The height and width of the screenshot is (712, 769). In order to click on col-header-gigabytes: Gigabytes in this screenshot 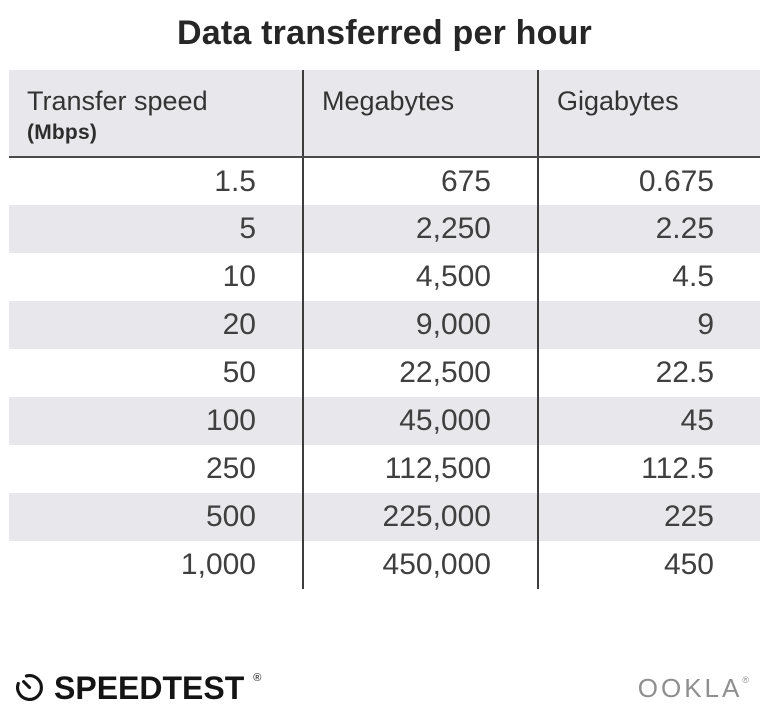, I will do `click(648, 114)`.